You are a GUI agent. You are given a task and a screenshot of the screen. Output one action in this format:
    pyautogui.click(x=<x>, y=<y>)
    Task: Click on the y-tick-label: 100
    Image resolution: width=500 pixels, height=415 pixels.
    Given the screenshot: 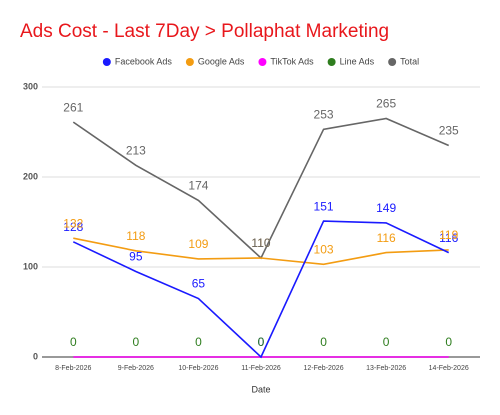 What is the action you would take?
    pyautogui.click(x=30, y=266)
    